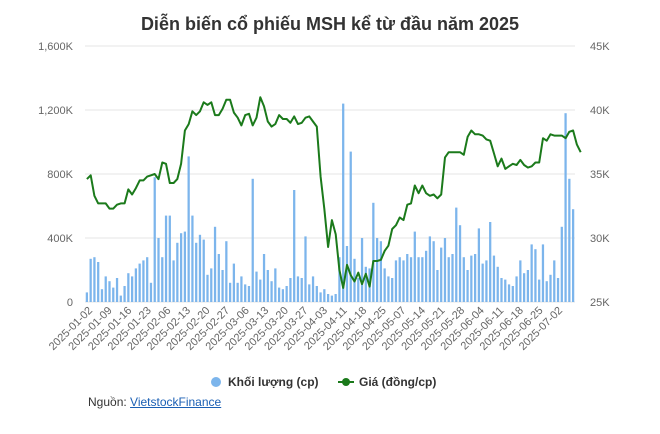 The image size is (660, 434). Describe the element at coordinates (273, 382) in the screenshot. I see `legend-volume-label: Khối lượng (cp)` at that location.